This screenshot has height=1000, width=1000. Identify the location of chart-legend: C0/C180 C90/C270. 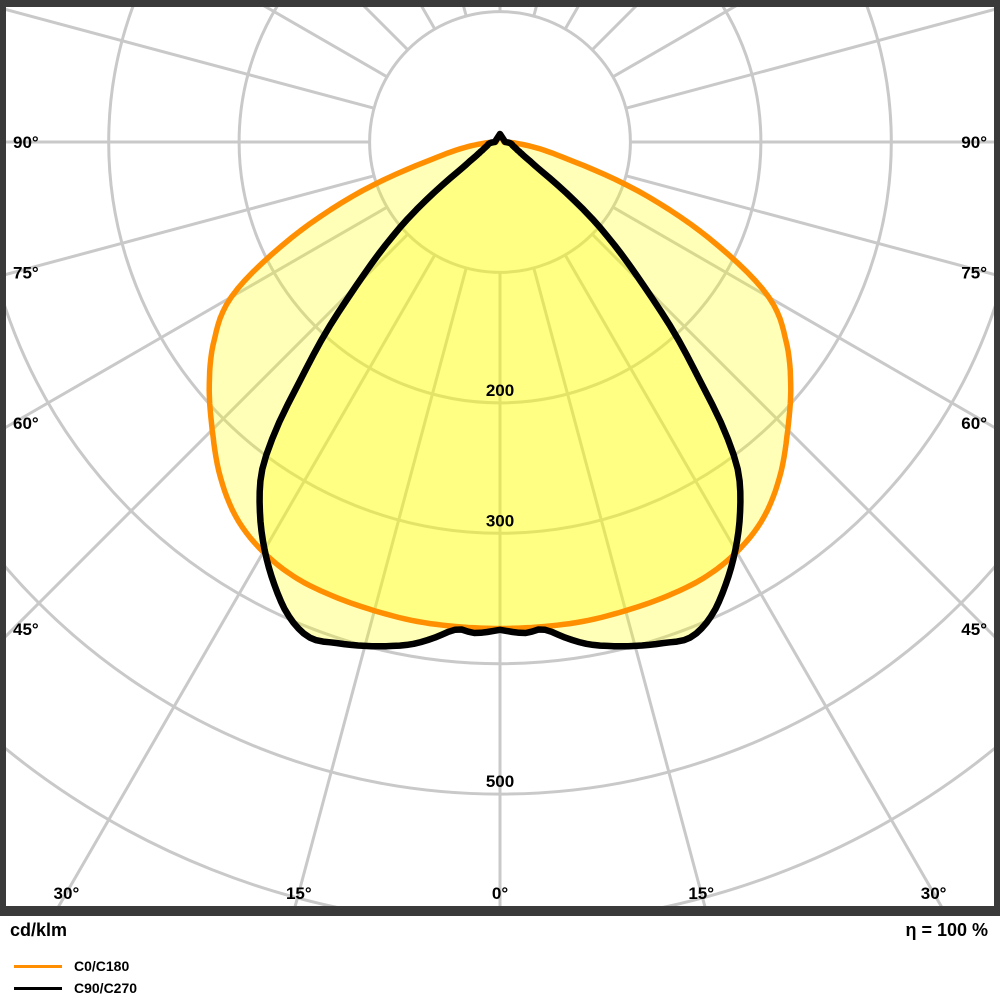
(68, 977).